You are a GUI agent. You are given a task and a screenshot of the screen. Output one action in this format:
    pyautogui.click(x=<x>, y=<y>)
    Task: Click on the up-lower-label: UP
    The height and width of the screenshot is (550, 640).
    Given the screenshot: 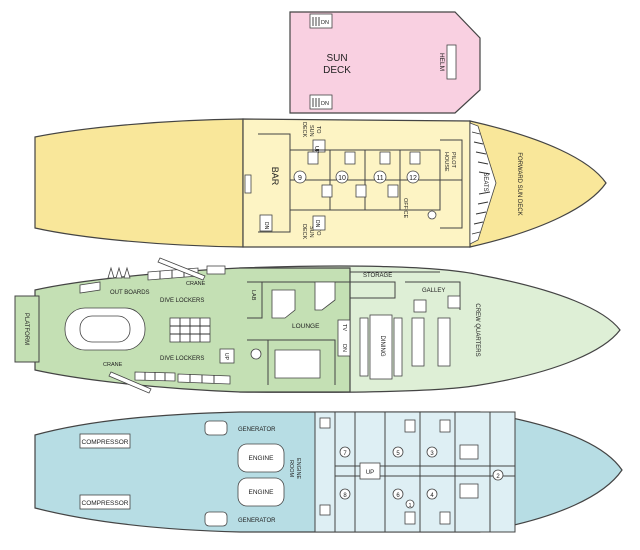 What is the action you would take?
    pyautogui.click(x=226, y=357)
    